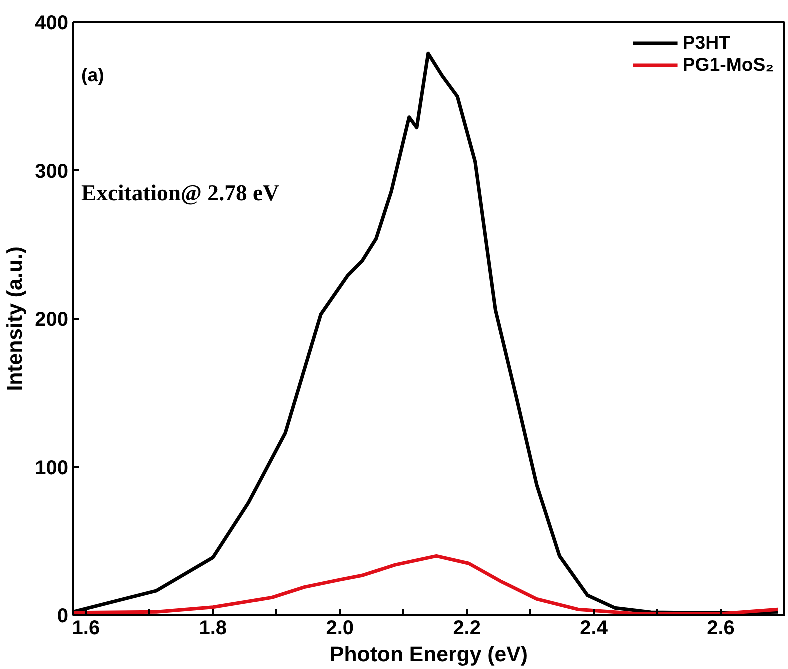 The width and height of the screenshot is (788, 669). Describe the element at coordinates (52, 23) in the screenshot. I see `y-tick-label: 400` at that location.